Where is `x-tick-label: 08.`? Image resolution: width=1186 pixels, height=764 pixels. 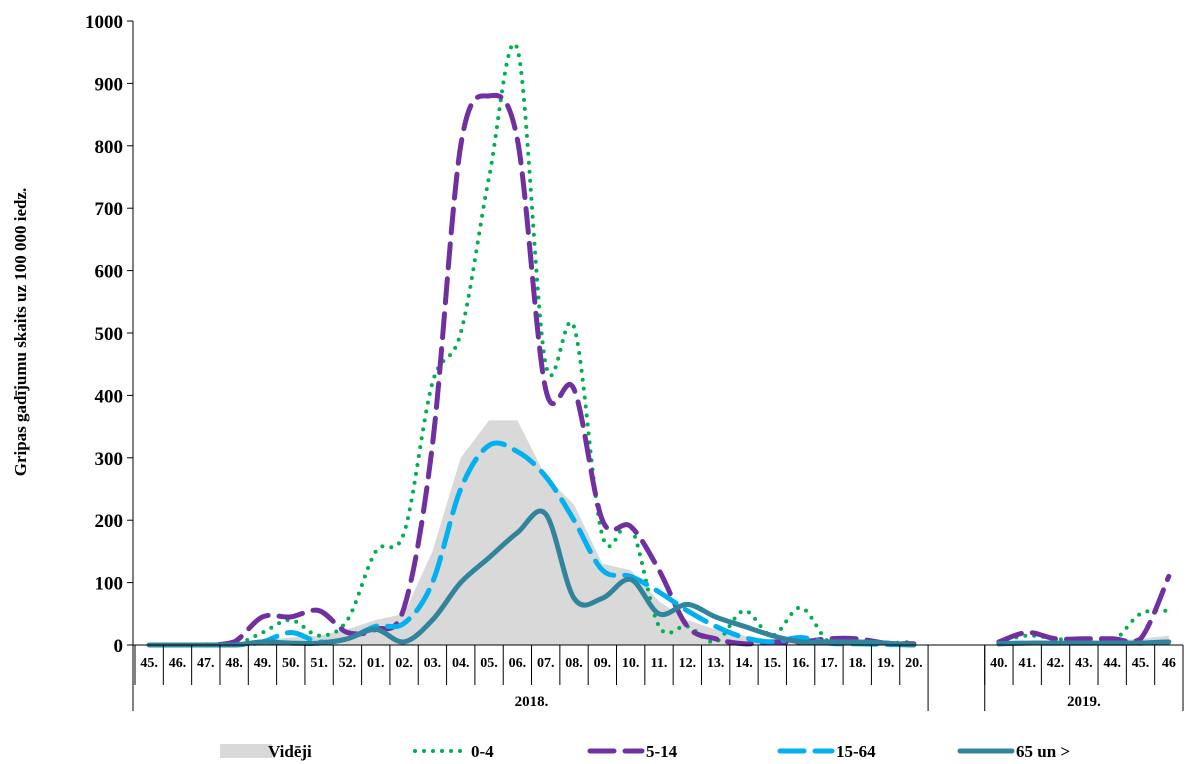
x-tick-label: 08. is located at coordinates (574, 663).